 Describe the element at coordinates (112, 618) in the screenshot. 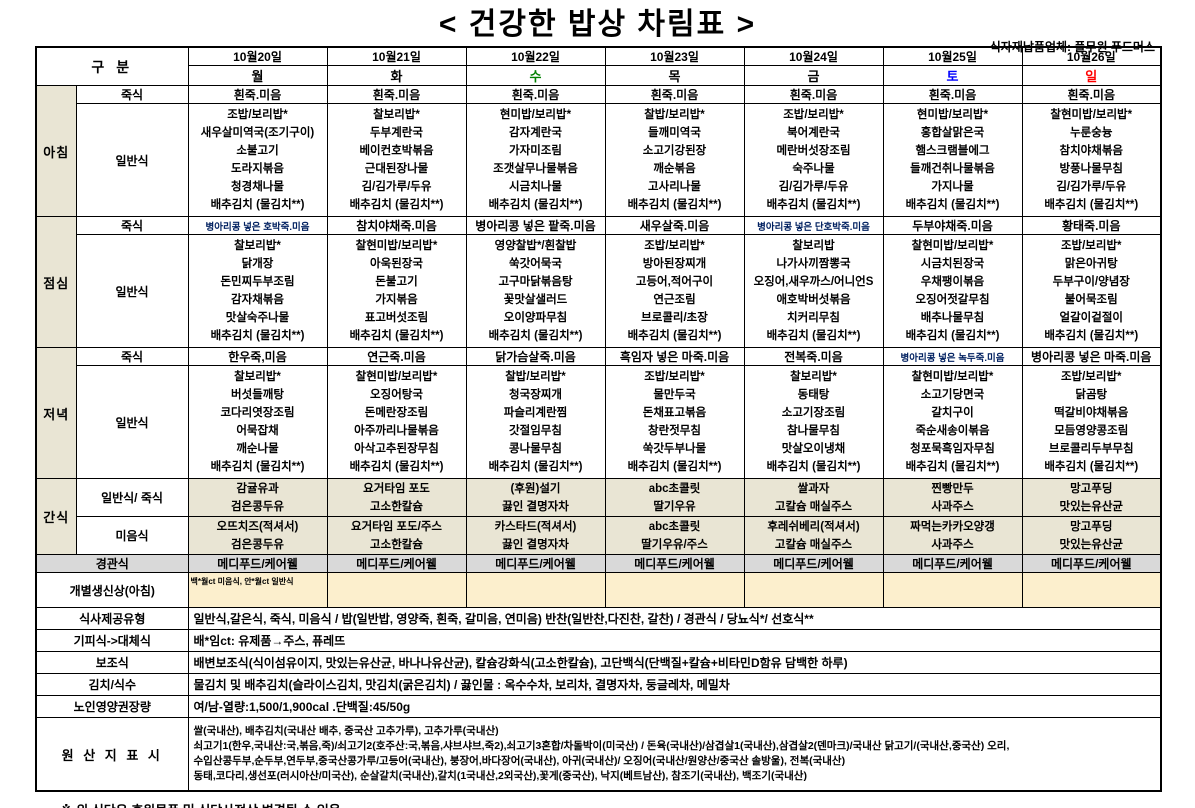

I see `info-label: 식사제공유형` at that location.